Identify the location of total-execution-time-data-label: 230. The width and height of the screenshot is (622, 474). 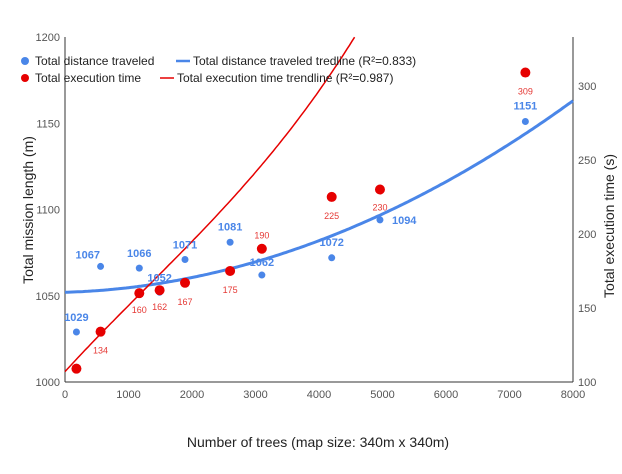
(379, 208).